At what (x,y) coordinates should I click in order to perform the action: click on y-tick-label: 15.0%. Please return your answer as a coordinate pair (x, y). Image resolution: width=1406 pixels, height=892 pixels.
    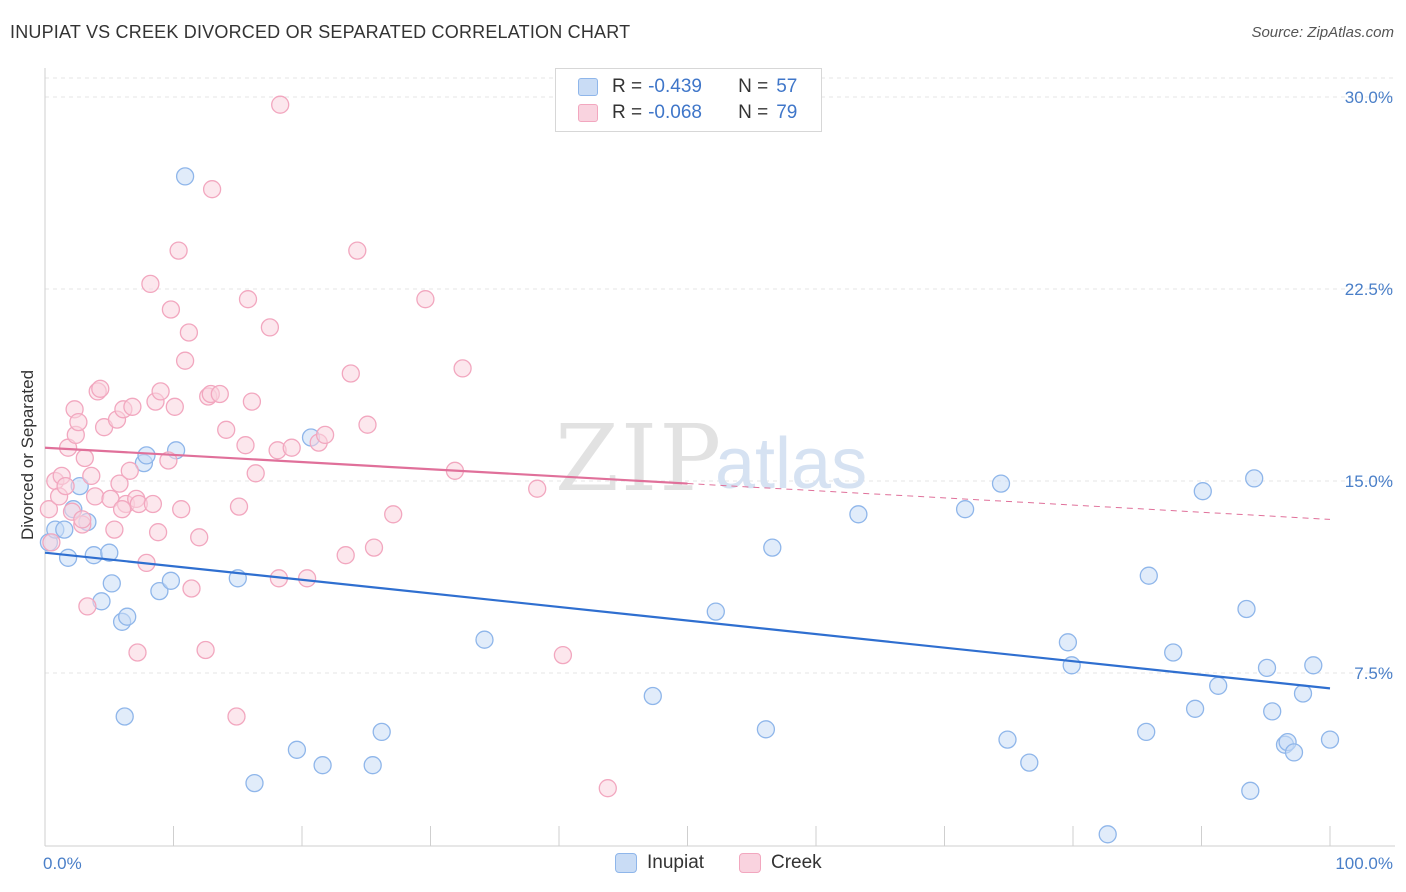
    Looking at the image, I should click on (1369, 481).